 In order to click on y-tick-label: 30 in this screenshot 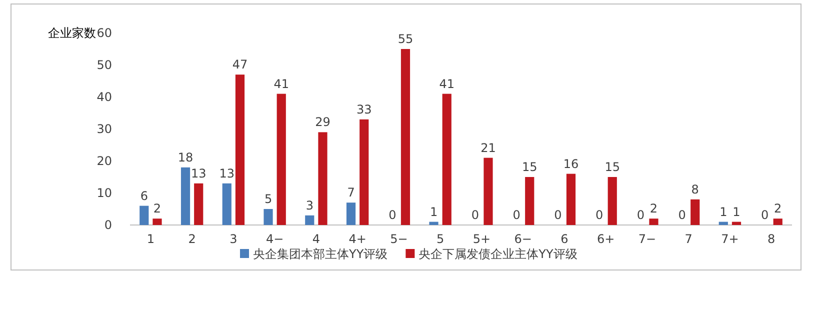, I will do `click(104, 129)`.